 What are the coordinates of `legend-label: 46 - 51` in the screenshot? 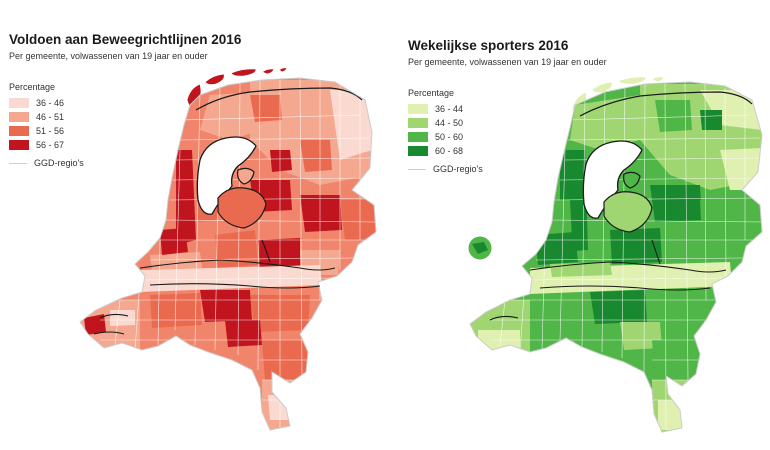 It's located at (50, 116).